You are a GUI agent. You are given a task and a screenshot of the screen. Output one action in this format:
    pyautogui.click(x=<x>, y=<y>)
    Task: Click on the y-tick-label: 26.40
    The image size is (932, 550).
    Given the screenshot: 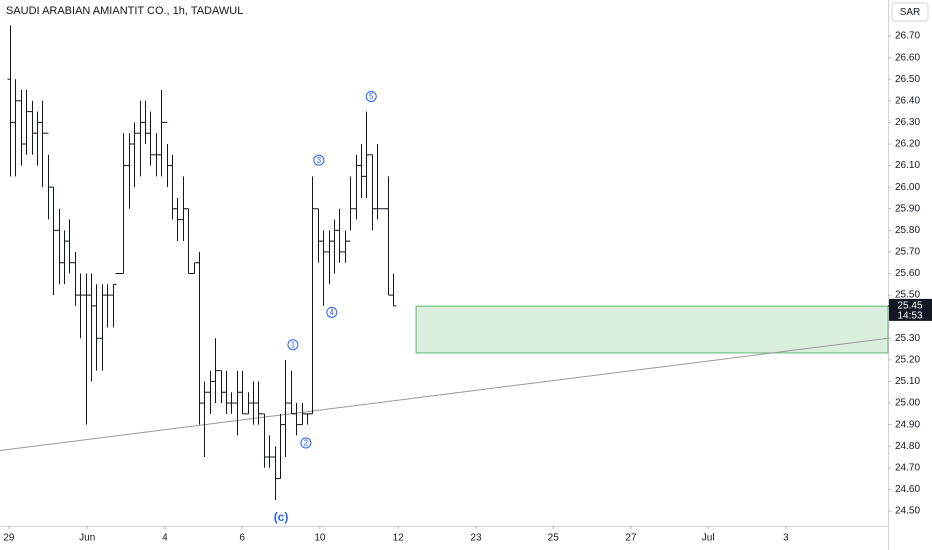 What is the action you would take?
    pyautogui.click(x=907, y=100)
    